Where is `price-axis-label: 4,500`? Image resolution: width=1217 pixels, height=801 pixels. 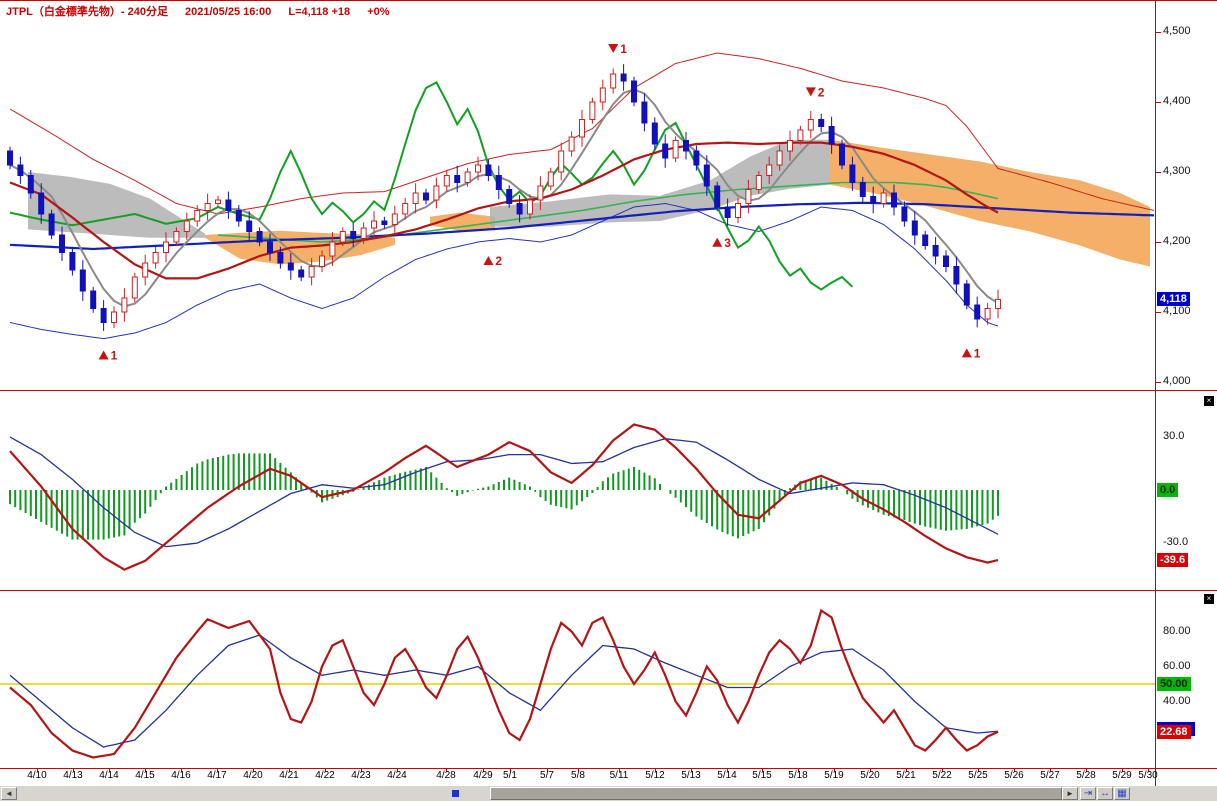 price-axis-label: 4,500 is located at coordinates (1177, 31).